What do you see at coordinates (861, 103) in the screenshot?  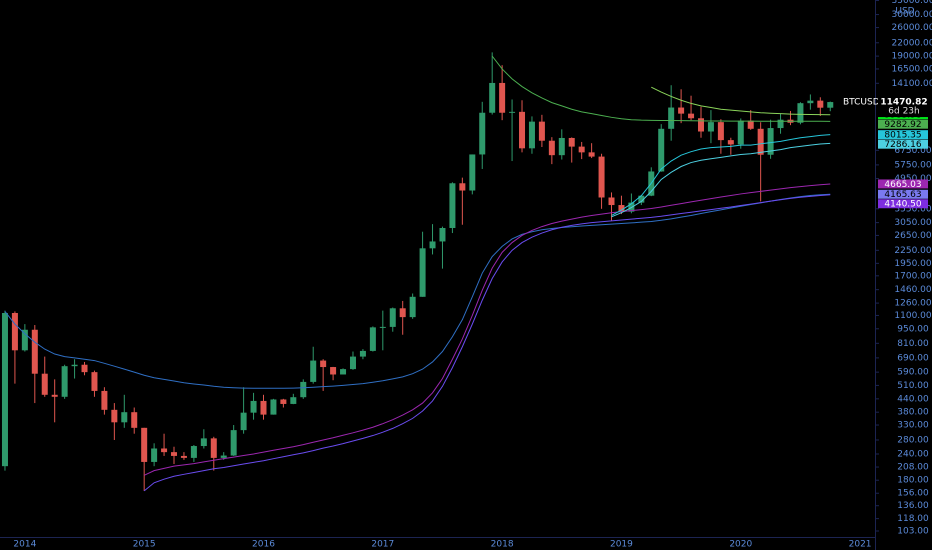 I see `symbol-label: BTCUSD` at bounding box center [861, 103].